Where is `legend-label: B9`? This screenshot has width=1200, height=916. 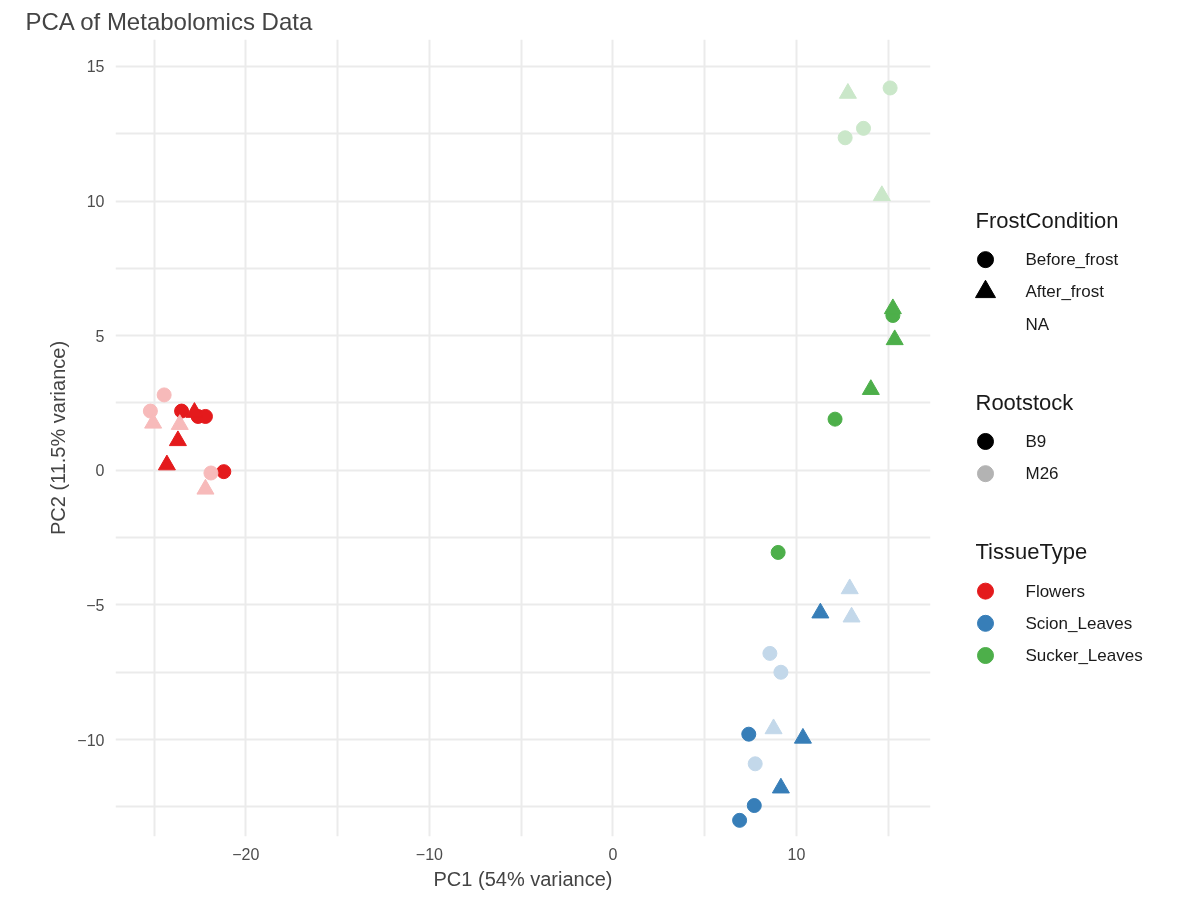 legend-label: B9 is located at coordinates (1036, 441).